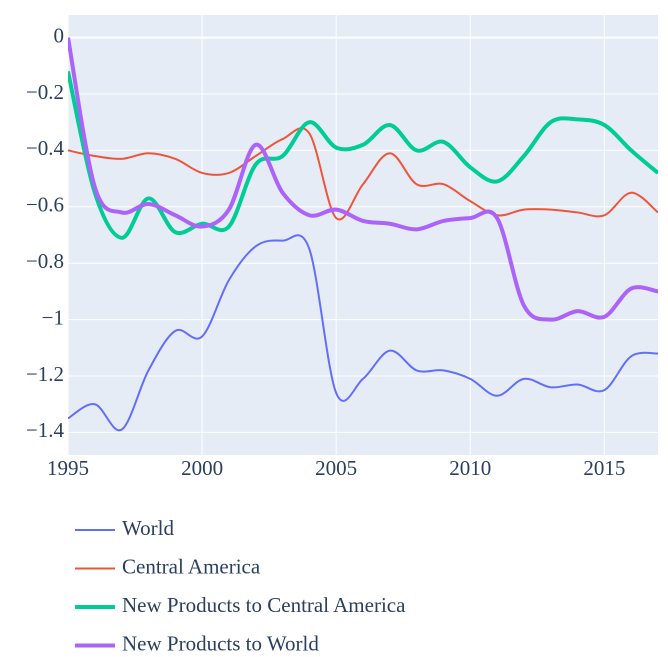 The image size is (668, 657). Describe the element at coordinates (336, 468) in the screenshot. I see `x-tick-label: 2005` at that location.